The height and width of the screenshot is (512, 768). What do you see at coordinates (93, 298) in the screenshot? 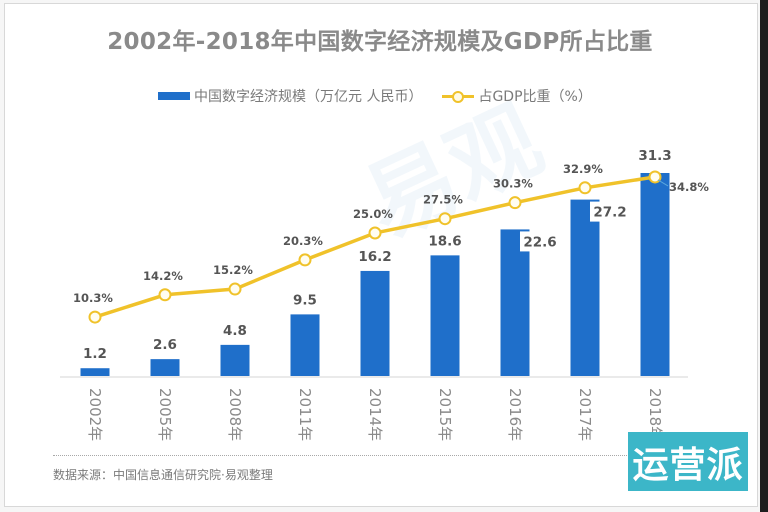
I see `line-value-label: 10.3%` at bounding box center [93, 298].